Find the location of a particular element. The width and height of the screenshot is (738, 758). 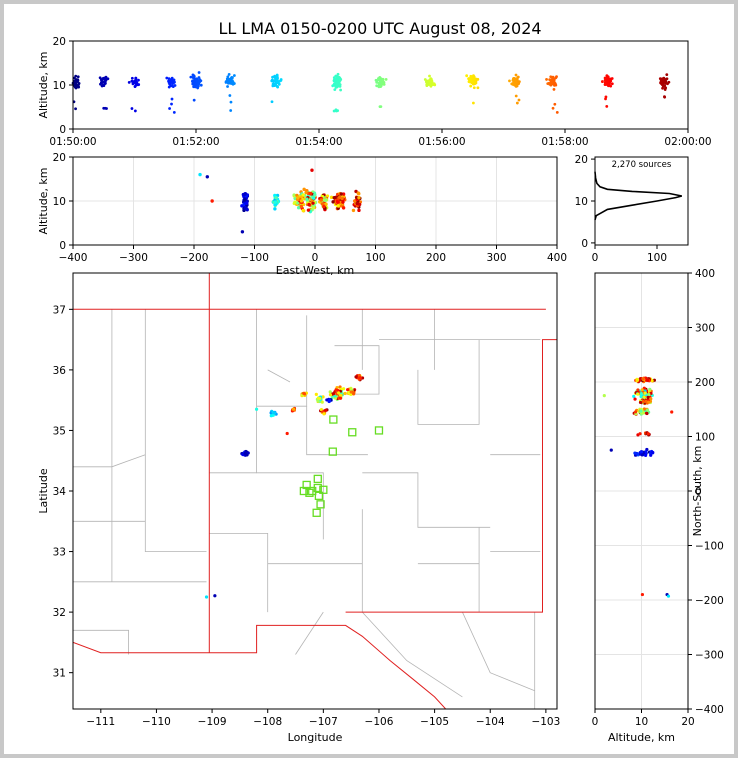

x-tick-label: 01:52:00 is located at coordinates (195, 142).